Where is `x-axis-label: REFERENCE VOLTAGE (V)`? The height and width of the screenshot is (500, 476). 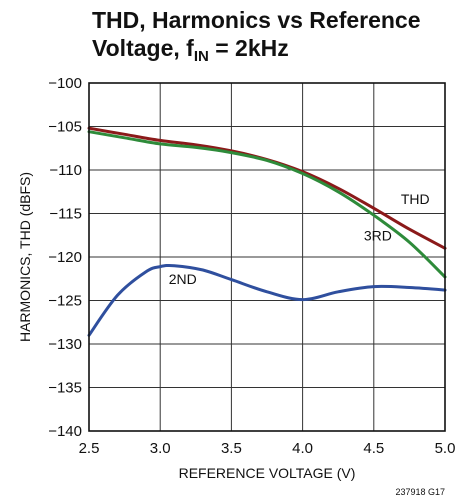 x-axis-label: REFERENCE VOLTAGE (V) is located at coordinates (267, 473).